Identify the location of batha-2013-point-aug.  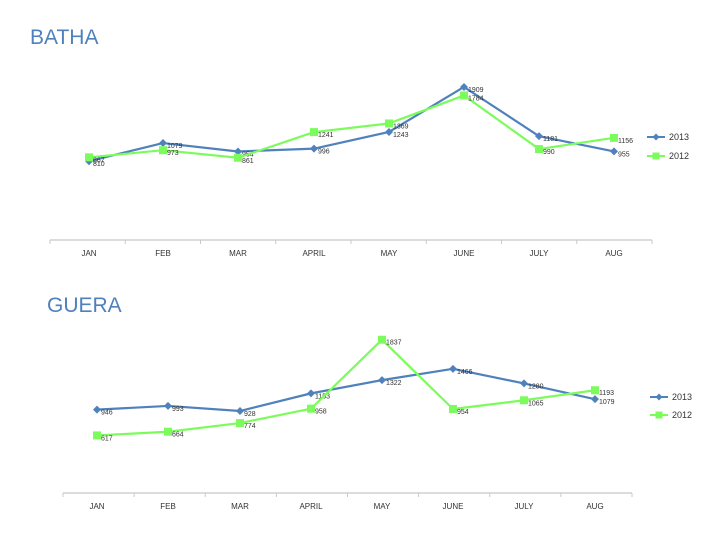
(614, 151).